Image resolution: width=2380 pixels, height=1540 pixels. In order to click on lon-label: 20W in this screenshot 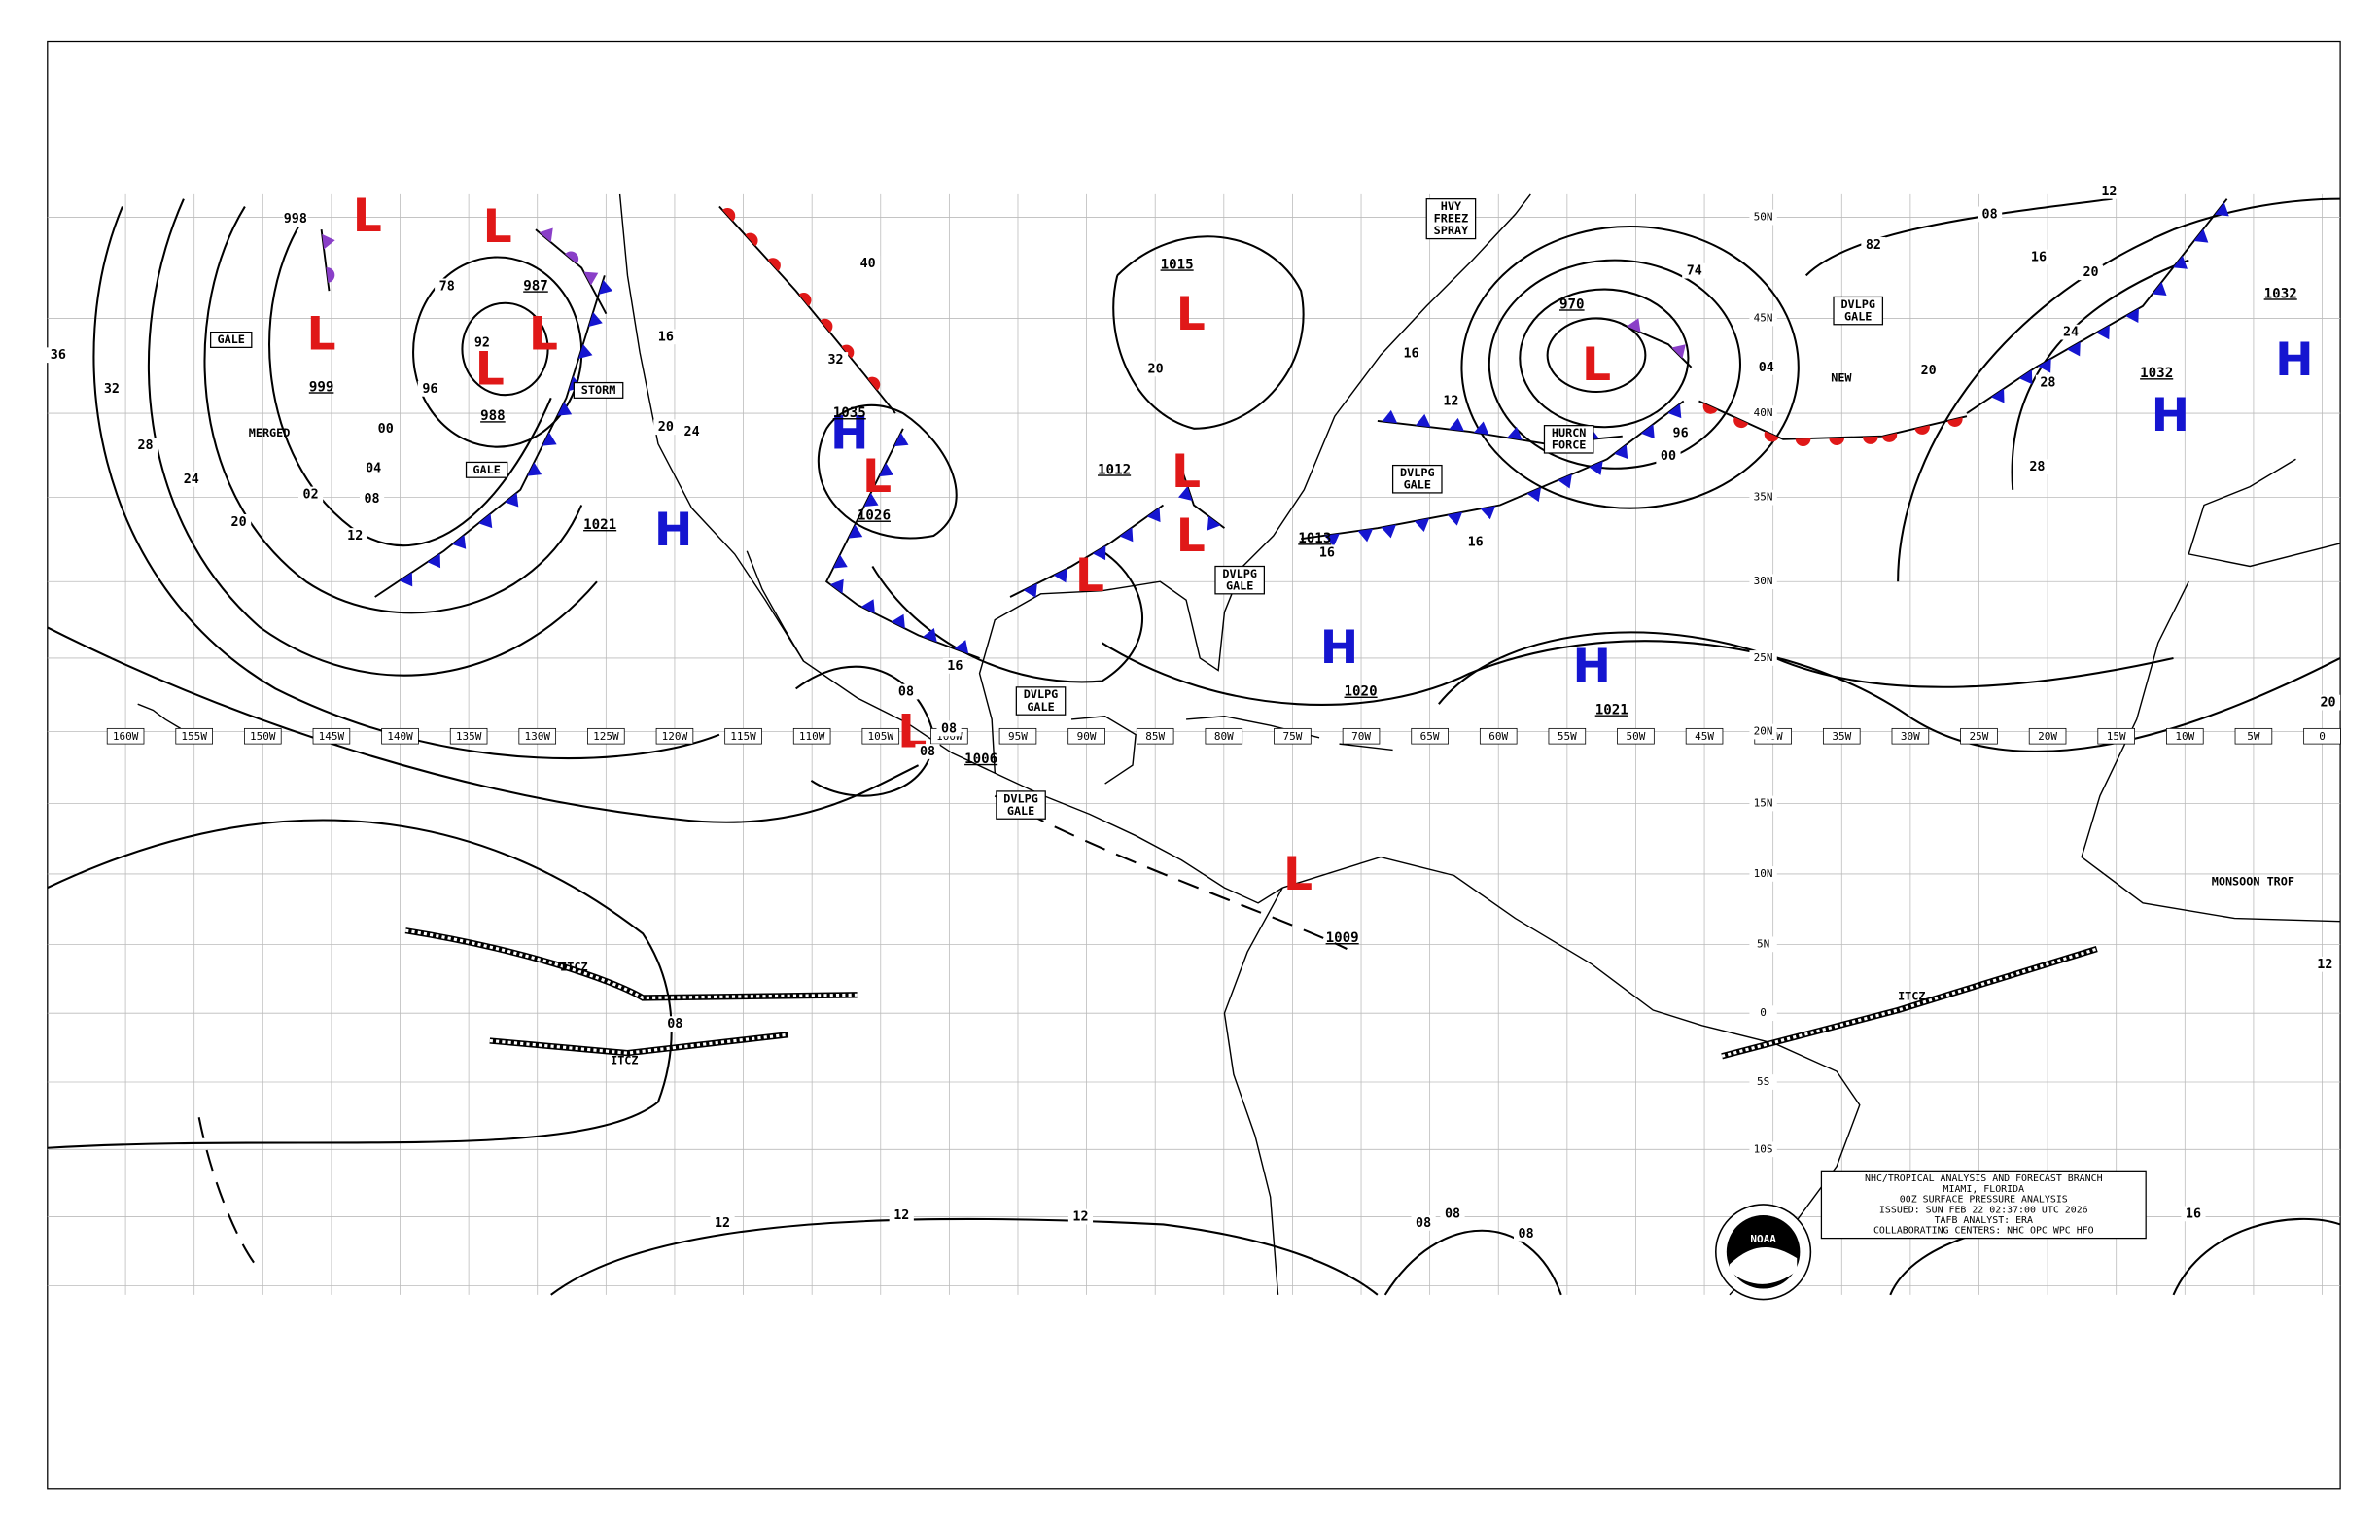, I will do `click(2047, 736)`.